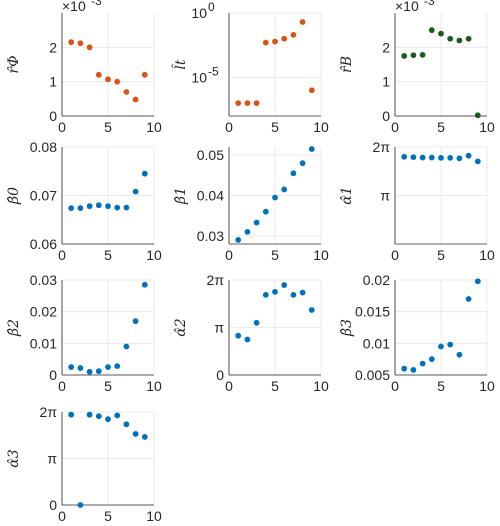 The image size is (500, 526). I want to click on y-axis-label: β̂3, so click(347, 328).